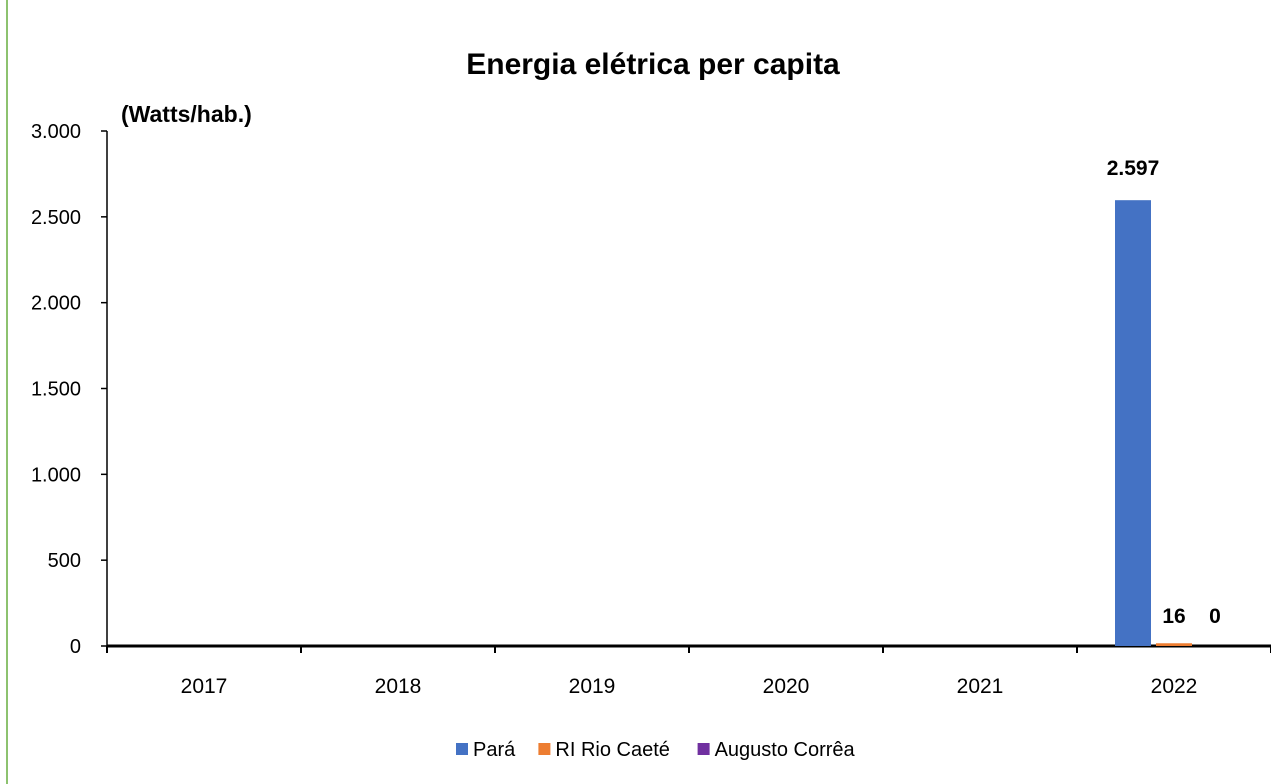 The image size is (1271, 784). I want to click on y-tick-label: 2.500, so click(56, 218).